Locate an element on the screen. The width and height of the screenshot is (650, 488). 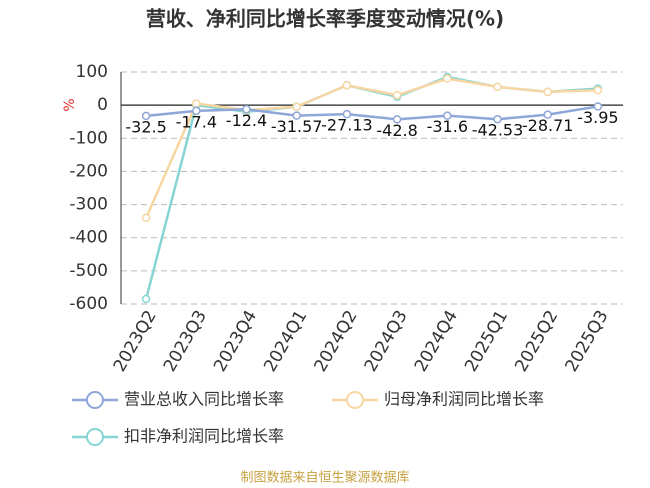
data-label: -12.4 is located at coordinates (246, 120).